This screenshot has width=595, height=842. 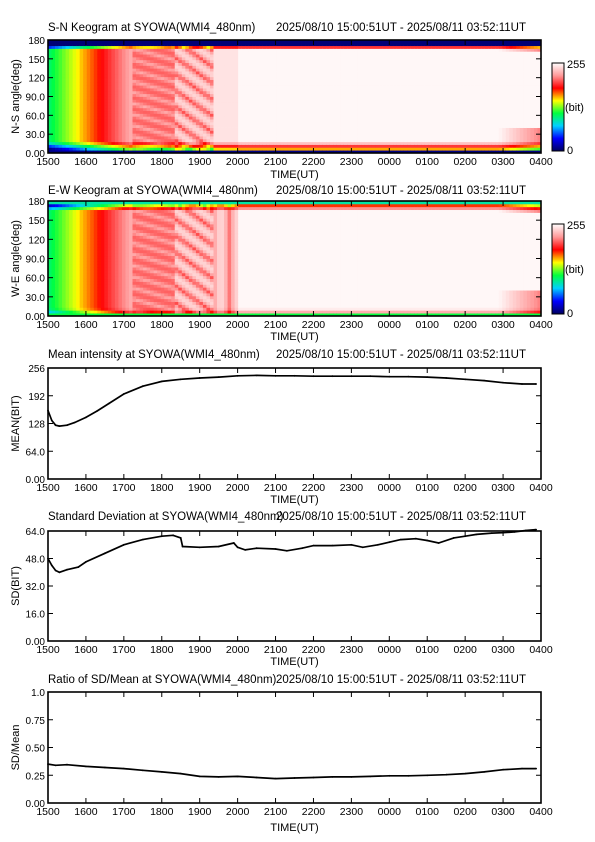 I want to click on x-tick-label: 0300, so click(x=503, y=650).